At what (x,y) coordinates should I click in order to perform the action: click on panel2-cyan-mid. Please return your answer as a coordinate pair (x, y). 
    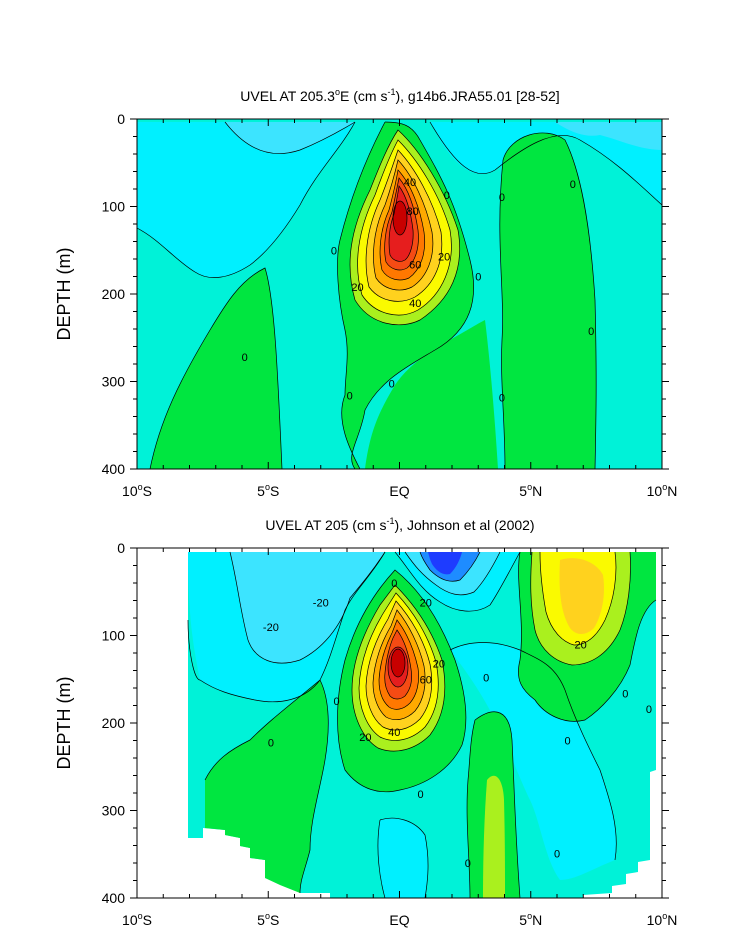
    Looking at the image, I should click on (533, 761).